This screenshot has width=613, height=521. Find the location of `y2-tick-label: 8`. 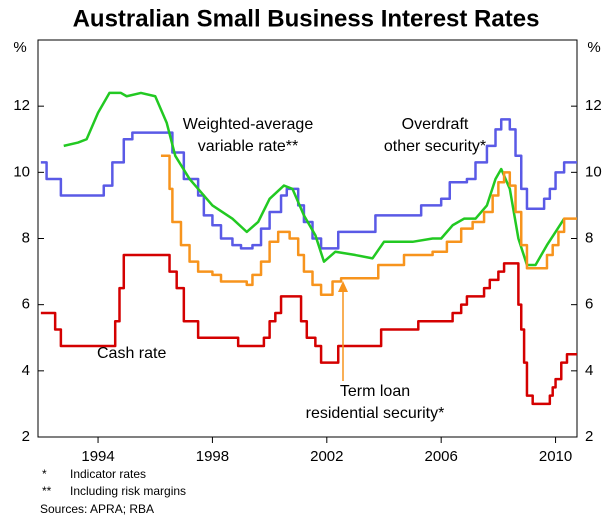

y2-tick-label: 8 is located at coordinates (589, 237).